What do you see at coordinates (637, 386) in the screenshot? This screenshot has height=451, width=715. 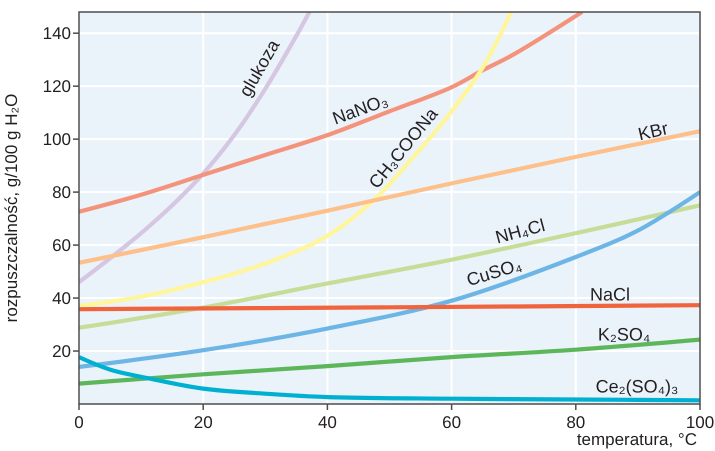 I see `series-label: Ce₂(SO₄)₃` at bounding box center [637, 386].